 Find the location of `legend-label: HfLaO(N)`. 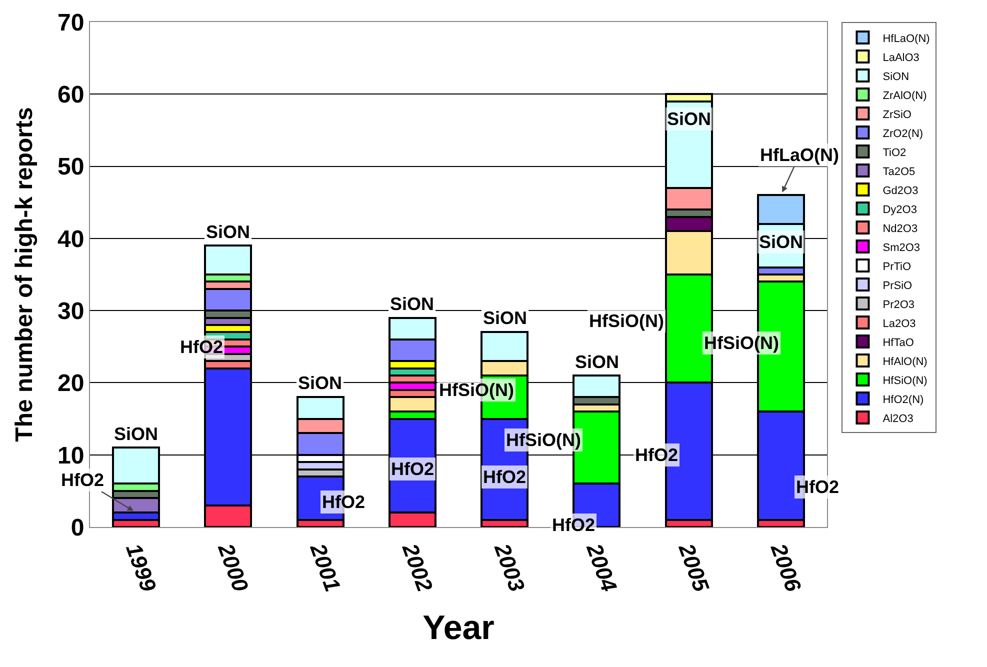

legend-label: HfLaO(N) is located at coordinates (906, 38).